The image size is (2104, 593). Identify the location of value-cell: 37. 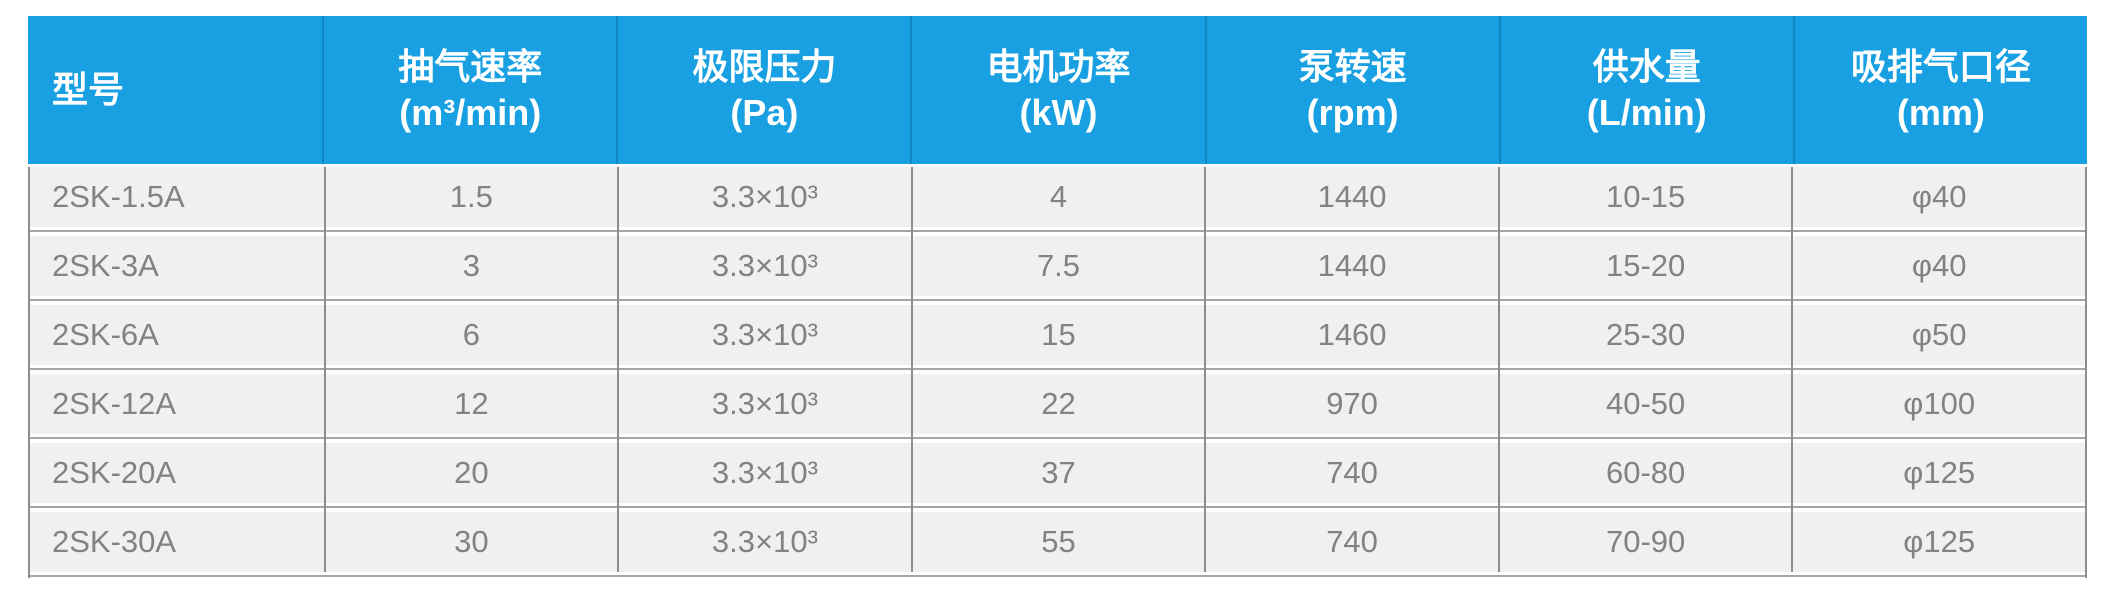
(1057, 473).